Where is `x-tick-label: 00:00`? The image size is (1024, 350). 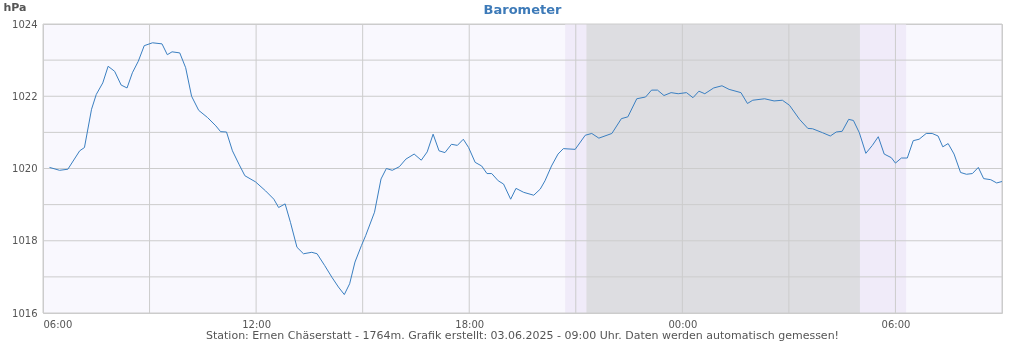 x-tick-label: 00:00 is located at coordinates (683, 324).